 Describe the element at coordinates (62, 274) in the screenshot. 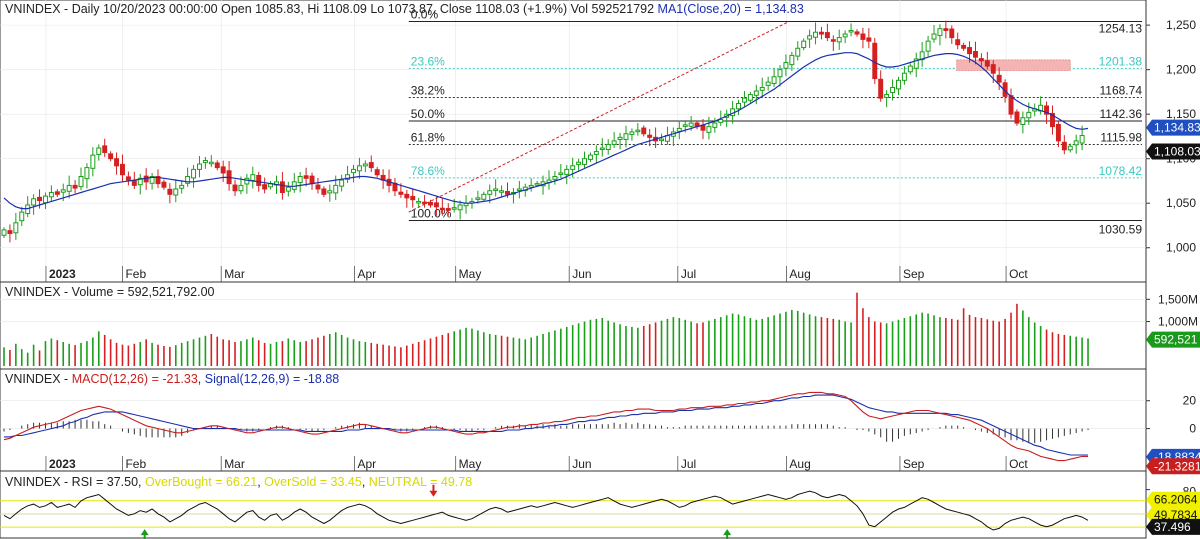

I see `month-label: 2023` at that location.